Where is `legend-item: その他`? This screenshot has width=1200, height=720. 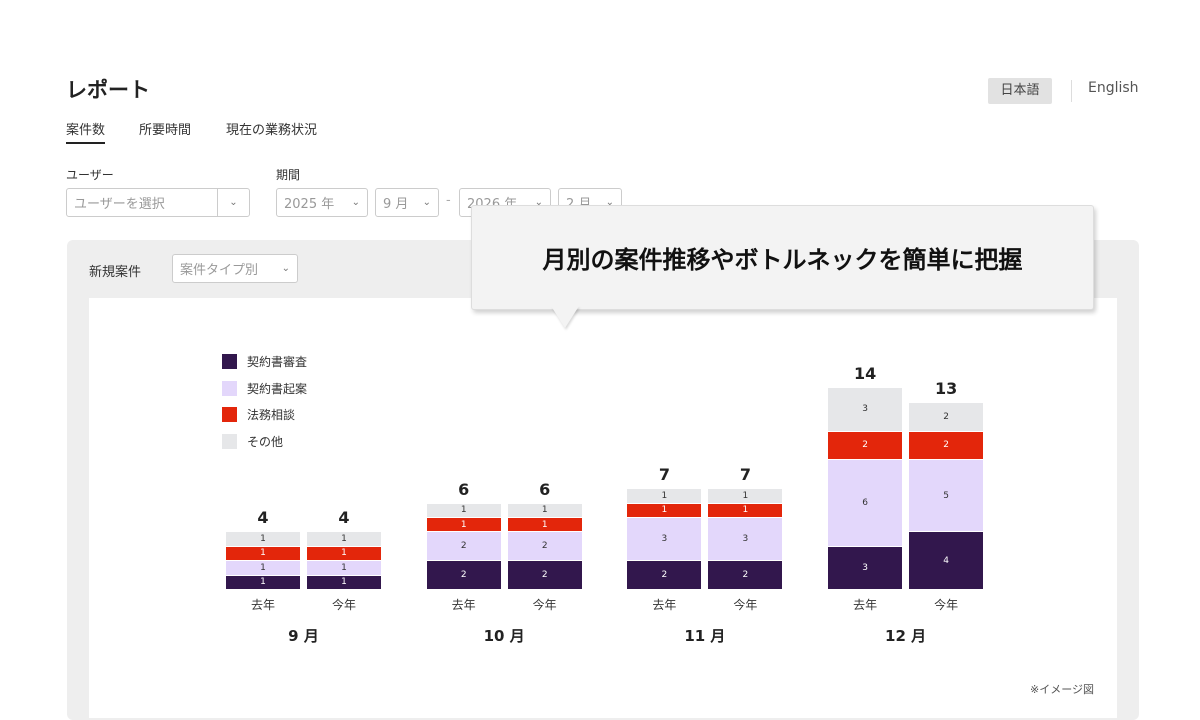
legend-item: その他 is located at coordinates (252, 441).